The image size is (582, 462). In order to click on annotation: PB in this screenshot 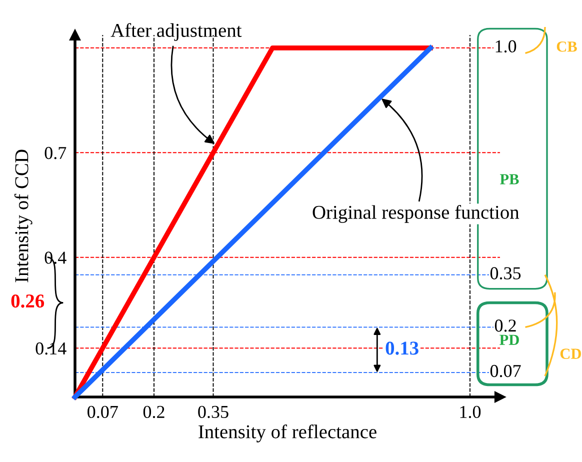, I will do `click(509, 179)`.